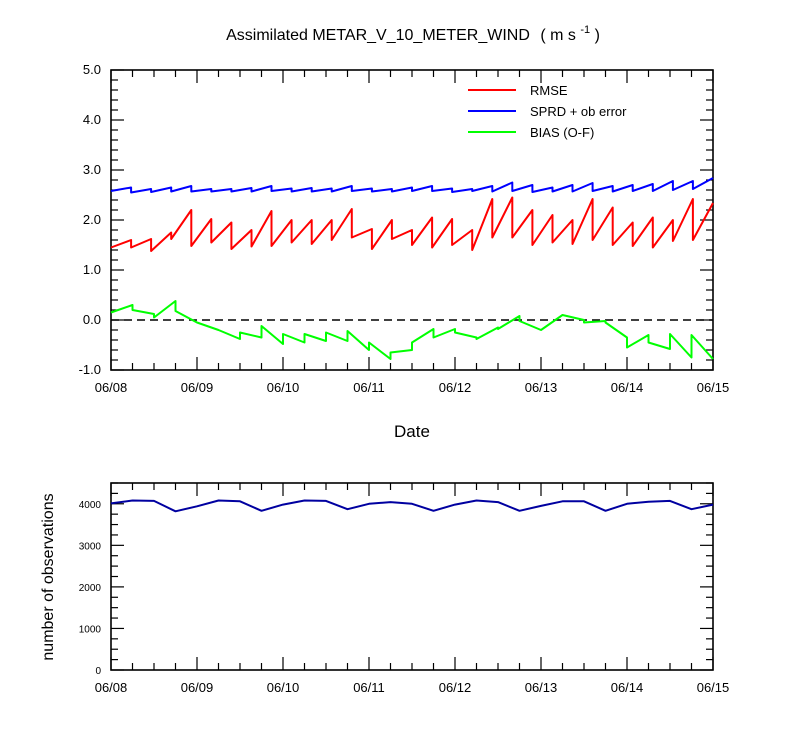 This screenshot has height=755, width=800. I want to click on legend-label: RMSE, so click(549, 90).